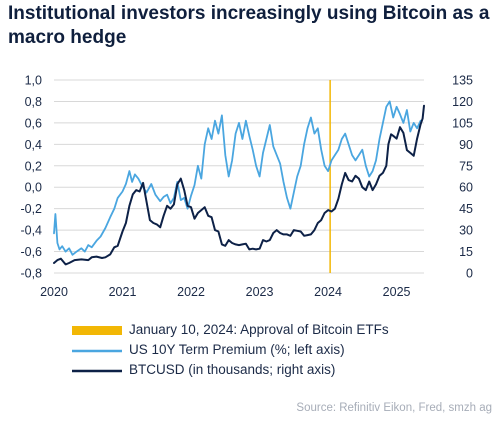 The width and height of the screenshot is (500, 422). What do you see at coordinates (462, 123) in the screenshot?
I see `y-right-tick-label: 105` at bounding box center [462, 123].